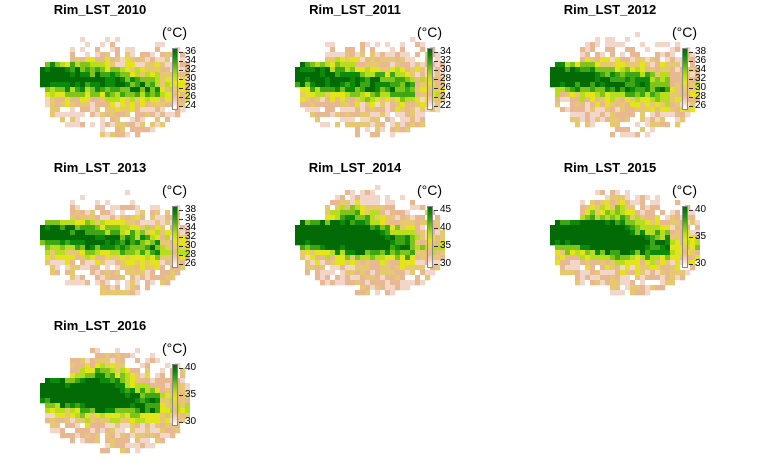 This screenshot has width=767, height=474. I want to click on color-legend: 45 40 35 30, so click(447, 237).